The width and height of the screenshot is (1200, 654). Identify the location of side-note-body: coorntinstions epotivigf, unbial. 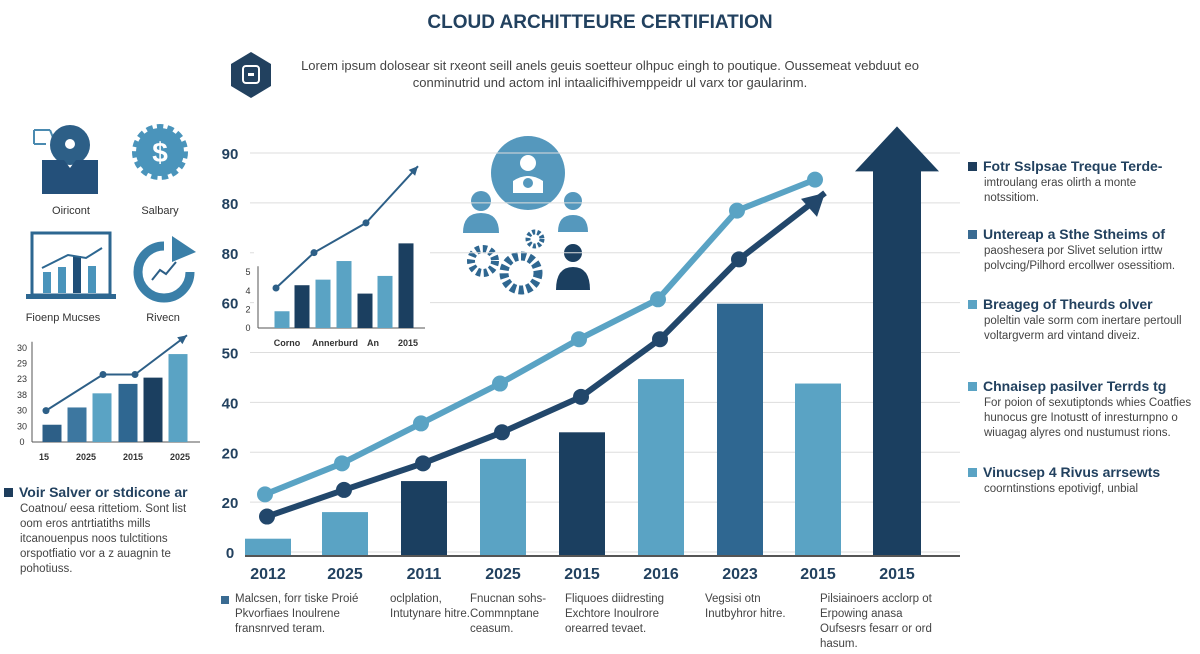
(1061, 489).